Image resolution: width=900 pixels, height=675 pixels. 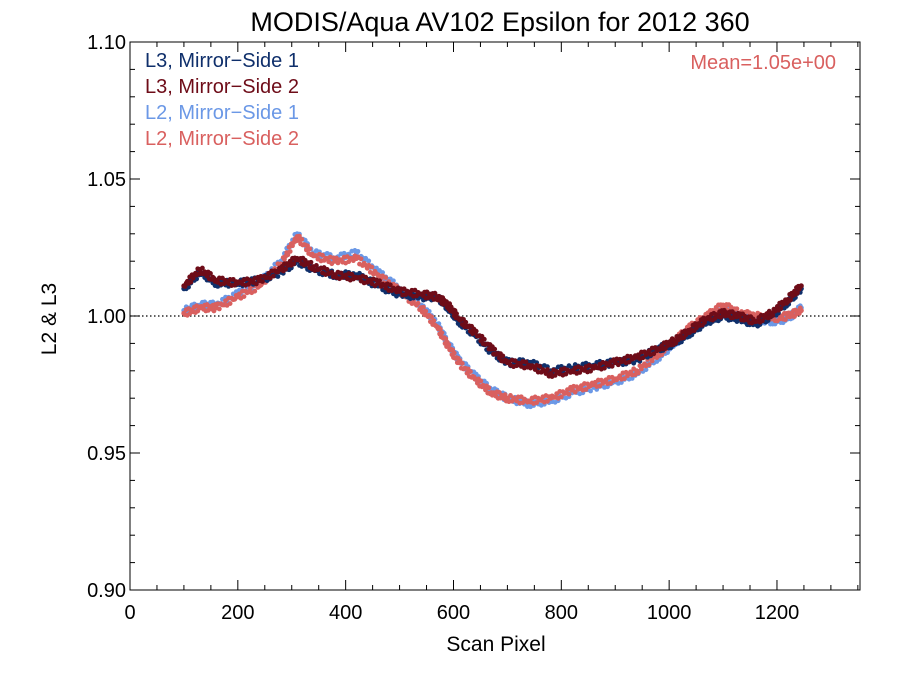 I want to click on x-tick-label: 400, so click(x=345, y=613).